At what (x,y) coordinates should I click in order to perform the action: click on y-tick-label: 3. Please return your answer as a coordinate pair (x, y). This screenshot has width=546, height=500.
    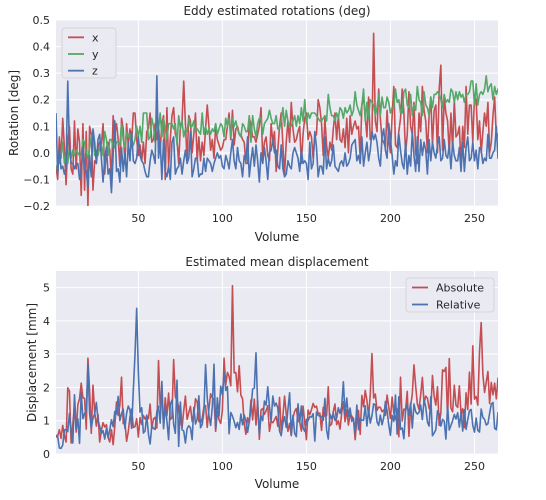
    Looking at the image, I should click on (46, 354).